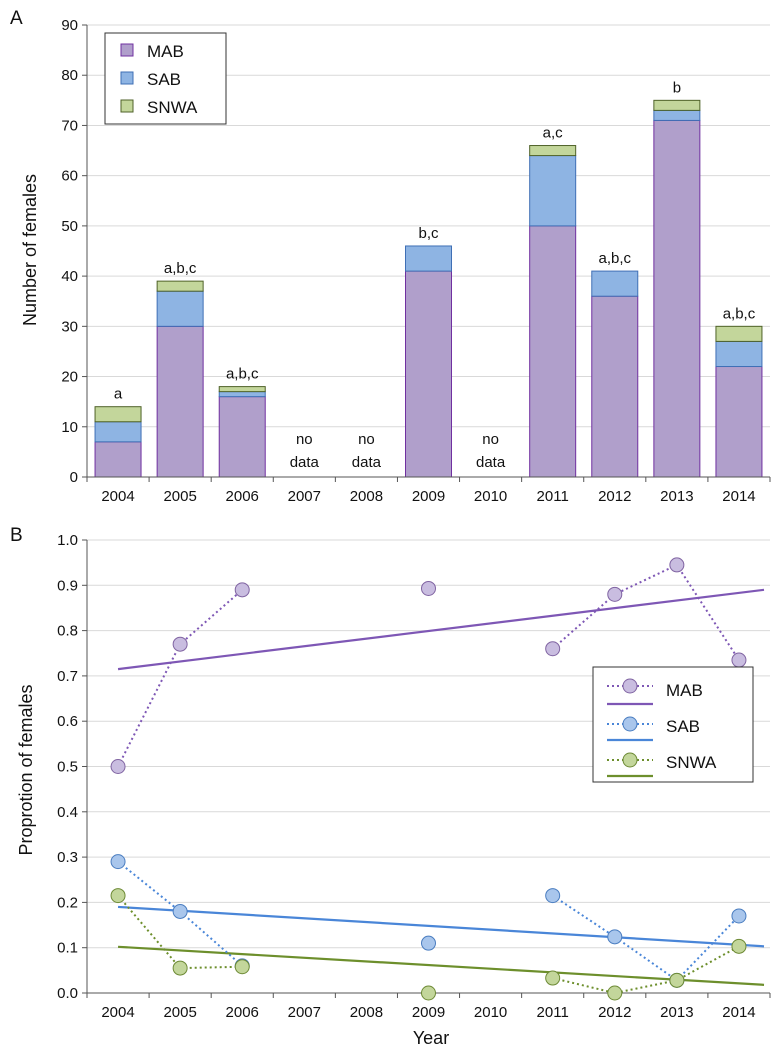 The image size is (775, 1051). I want to click on legend-label-snwa: SNWA, so click(172, 107).